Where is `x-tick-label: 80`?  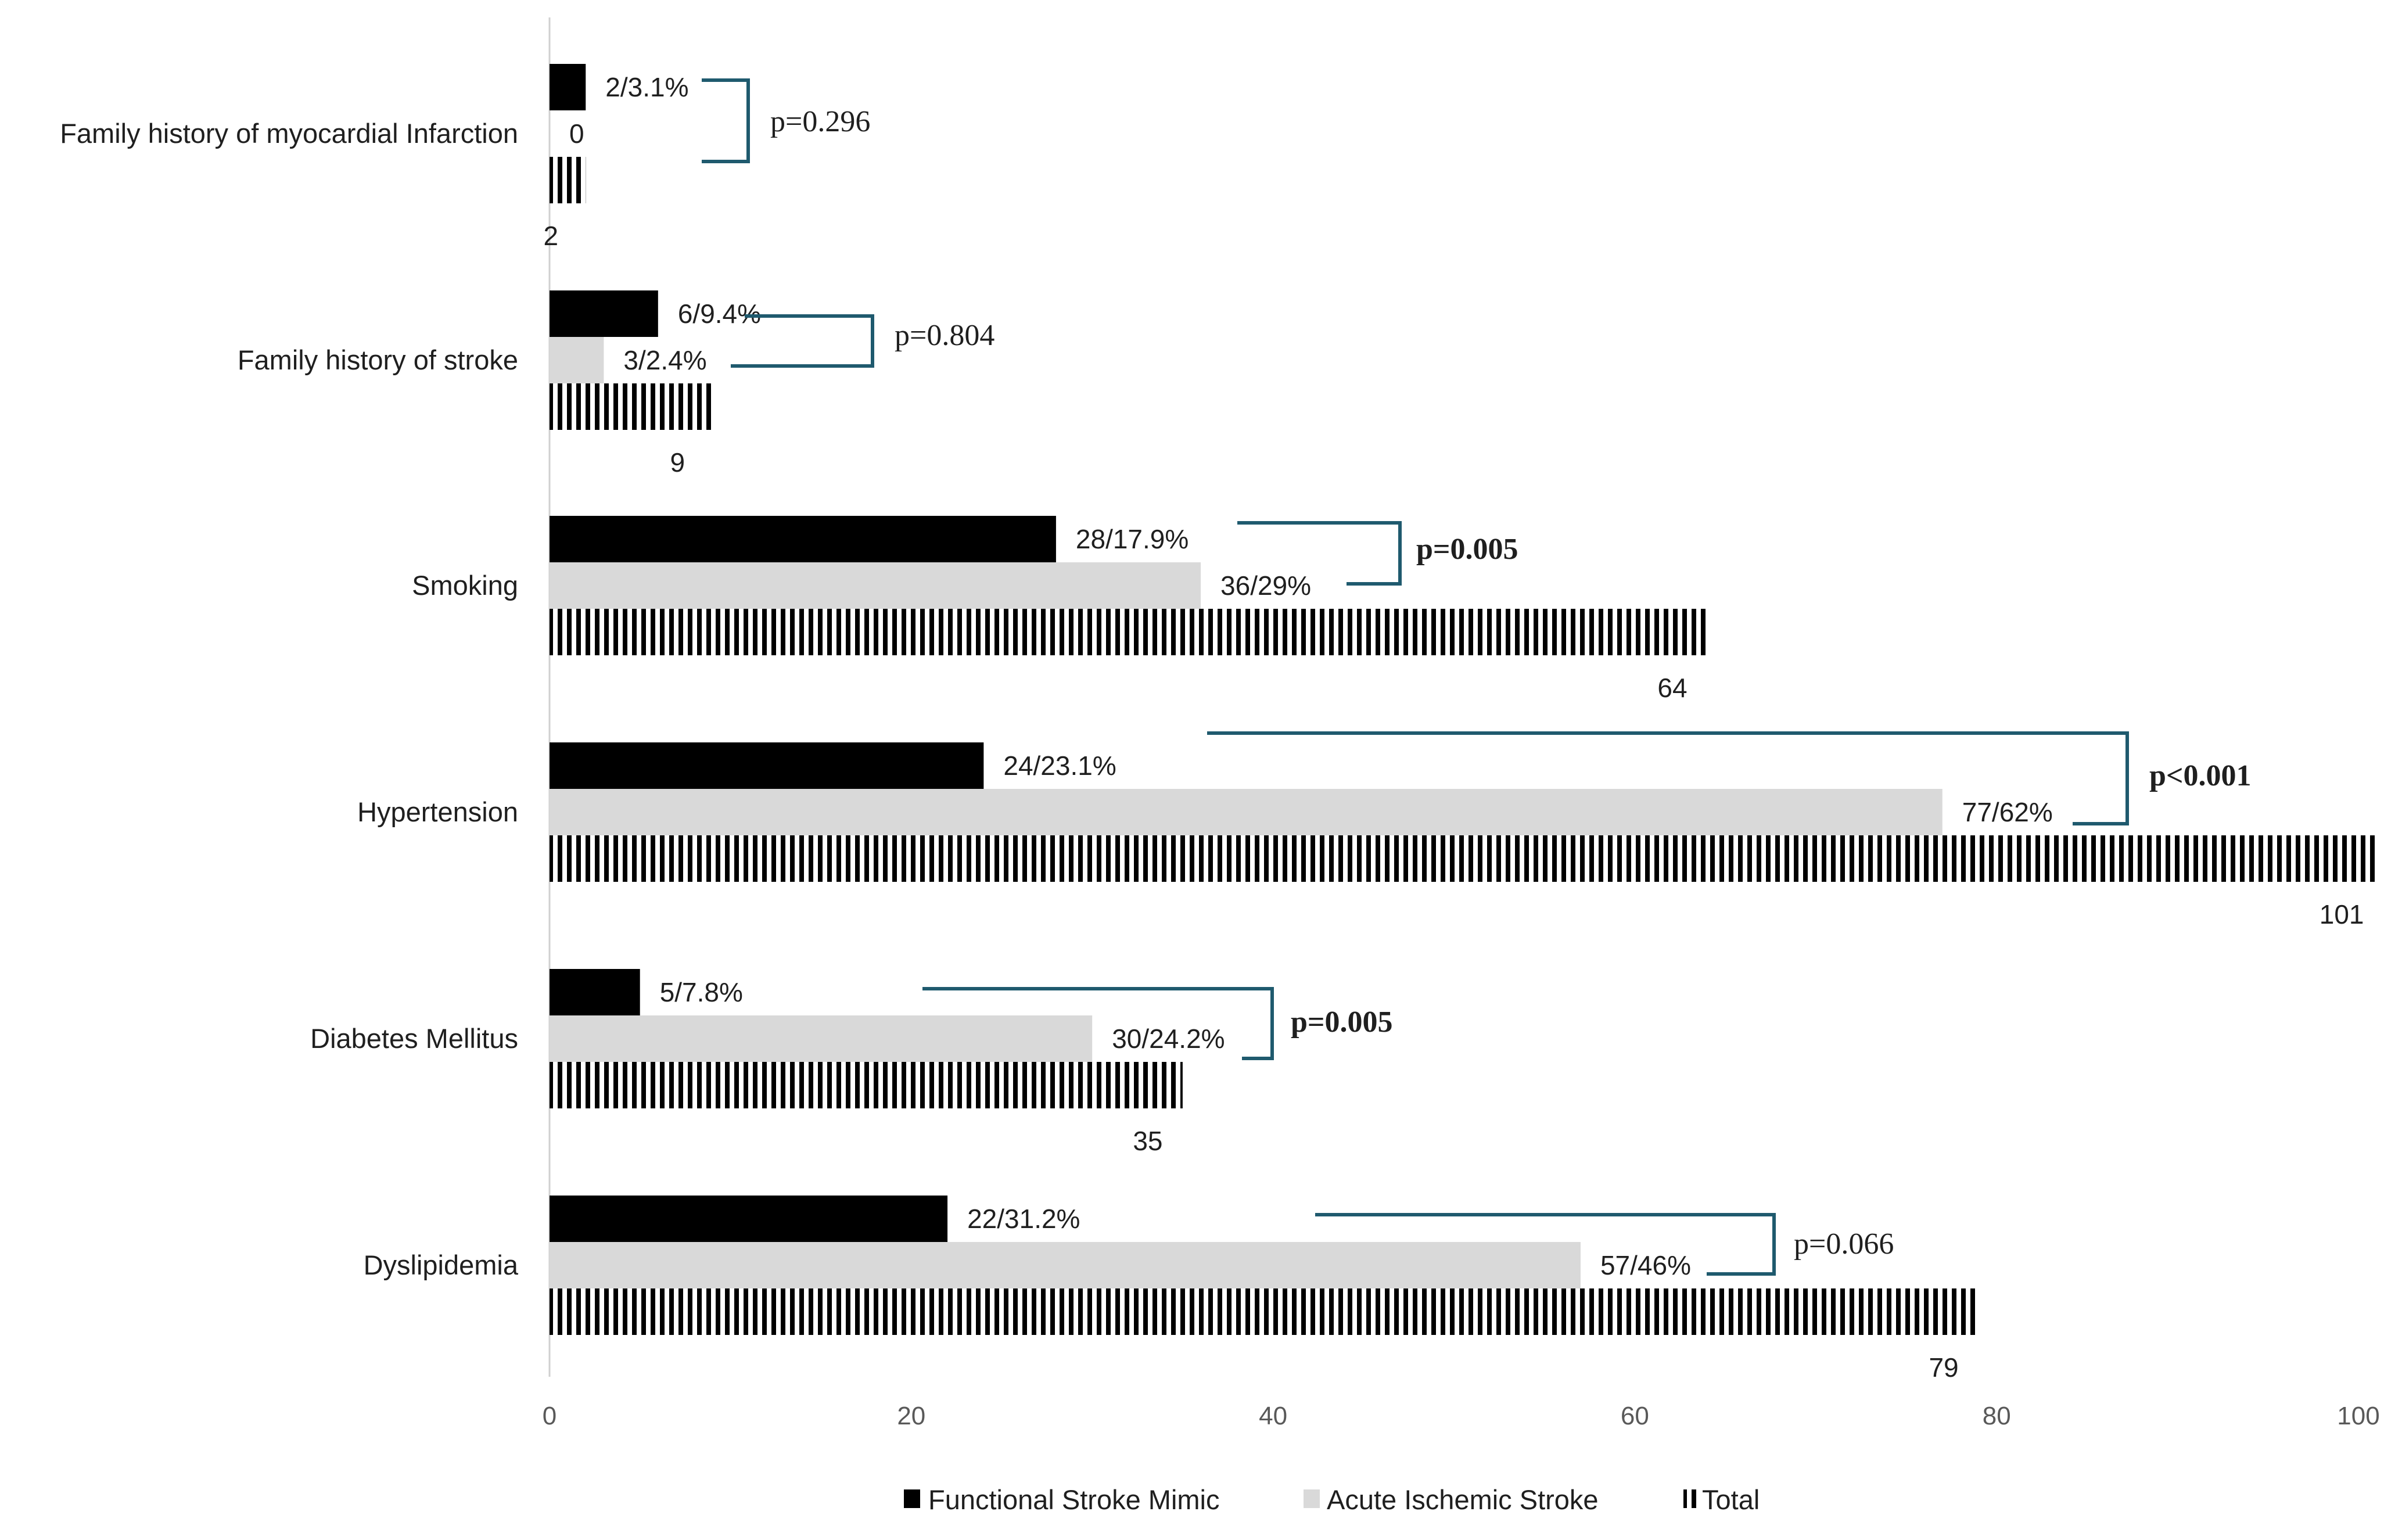 x-tick-label: 80 is located at coordinates (1997, 1416).